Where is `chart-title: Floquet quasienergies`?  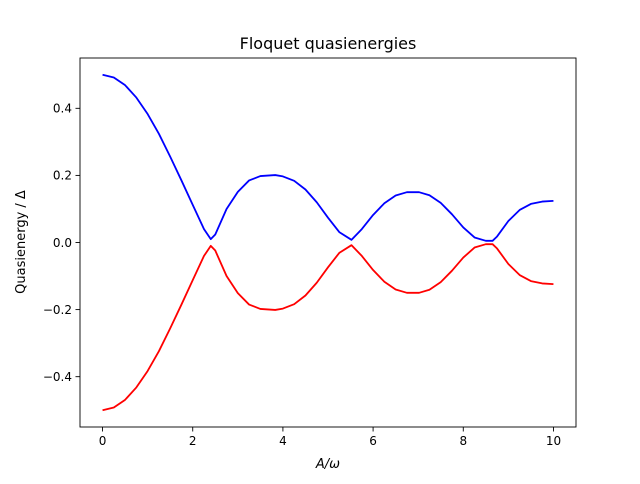
chart-title: Floquet quasienergies is located at coordinates (328, 43).